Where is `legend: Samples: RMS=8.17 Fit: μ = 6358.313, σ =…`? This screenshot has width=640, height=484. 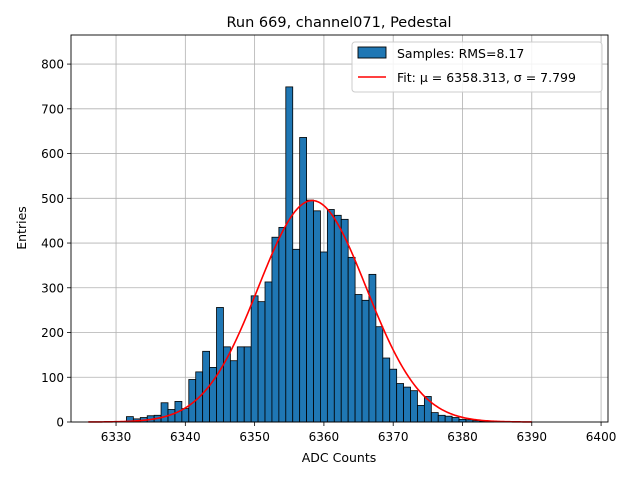 legend: Samples: RMS=8.17 Fit: μ = 6358.313, σ =… is located at coordinates (477, 67).